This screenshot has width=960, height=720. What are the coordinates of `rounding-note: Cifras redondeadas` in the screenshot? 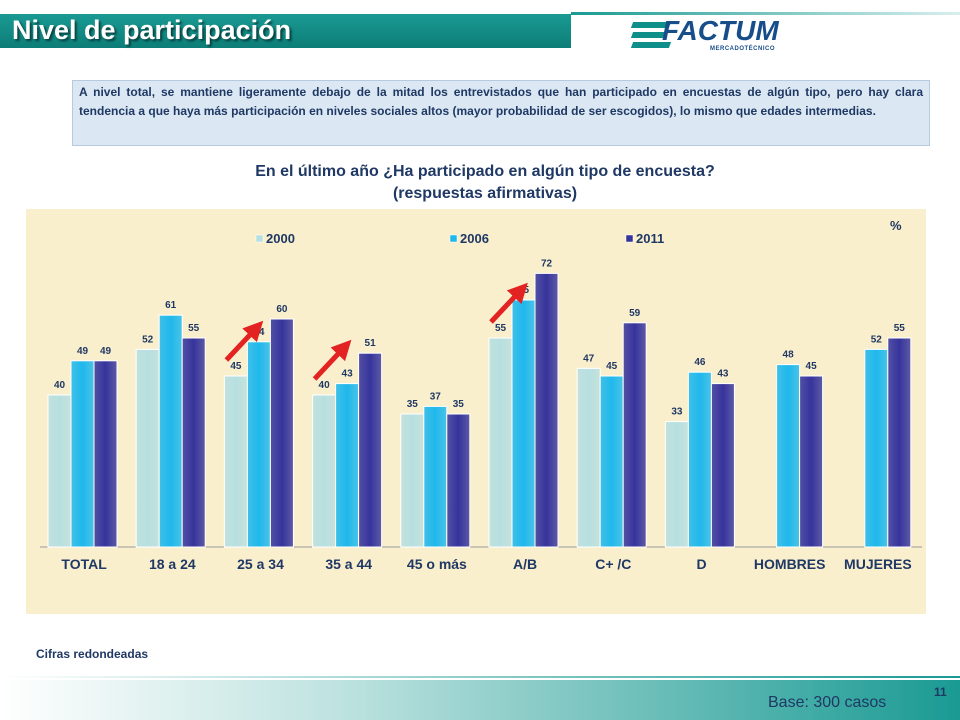 It's located at (92, 654).